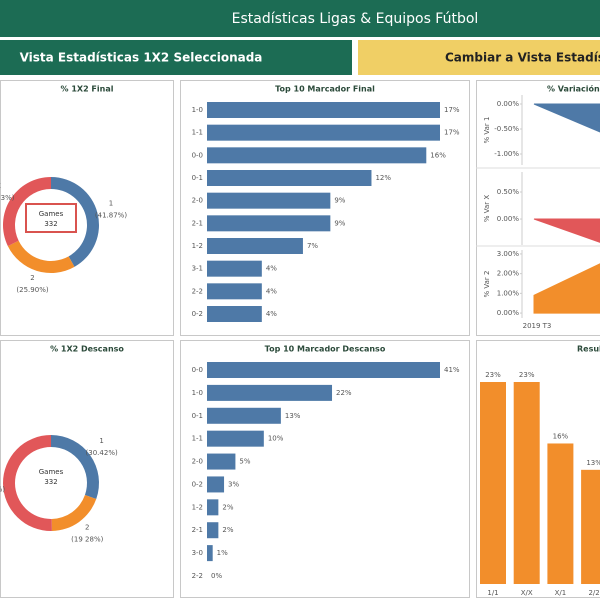 This screenshot has width=600, height=600. Describe the element at coordinates (561, 593) in the screenshot. I see `x-tick-label: X/1` at that location.